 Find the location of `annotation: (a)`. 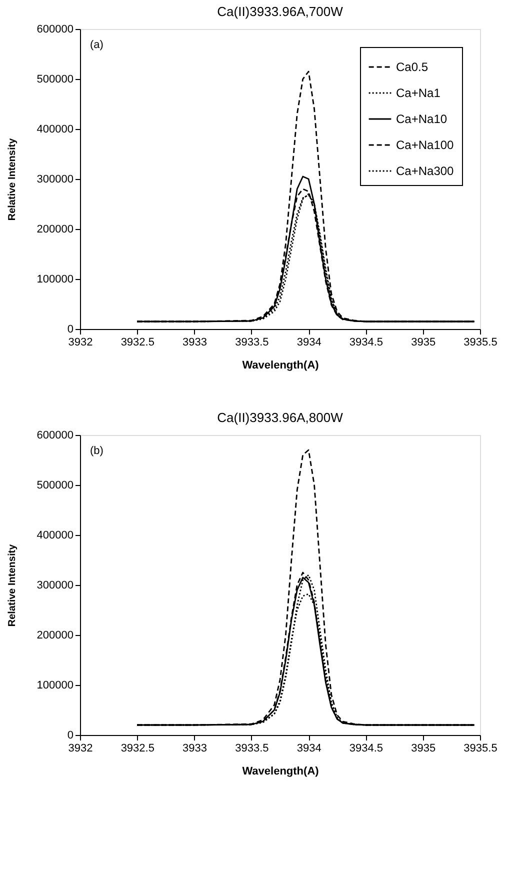

annotation: (a) is located at coordinates (97, 45).